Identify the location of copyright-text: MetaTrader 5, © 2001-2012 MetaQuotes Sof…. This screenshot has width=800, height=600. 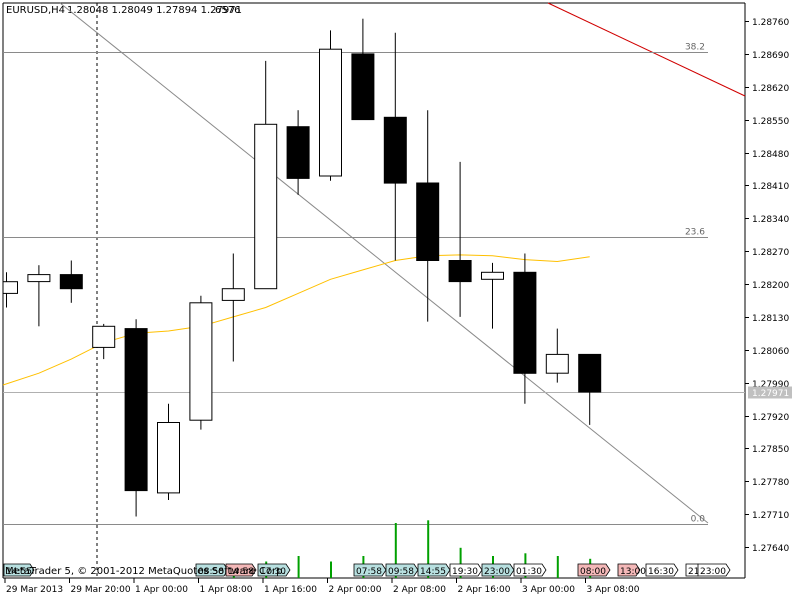
(145, 571).